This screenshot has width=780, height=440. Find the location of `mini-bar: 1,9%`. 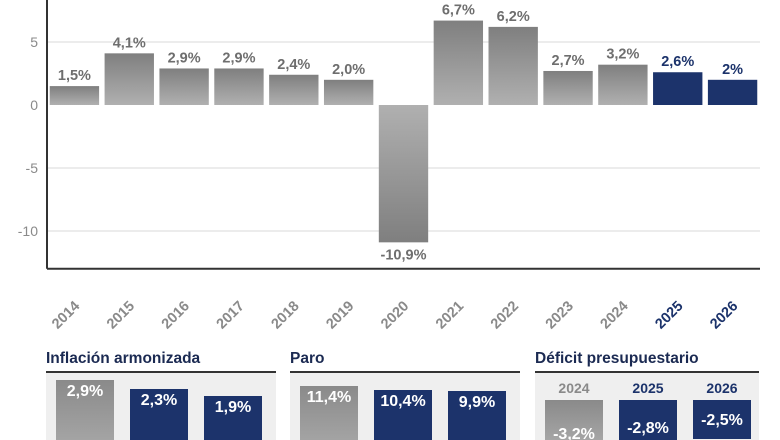

mini-bar: 1,9% is located at coordinates (233, 417).